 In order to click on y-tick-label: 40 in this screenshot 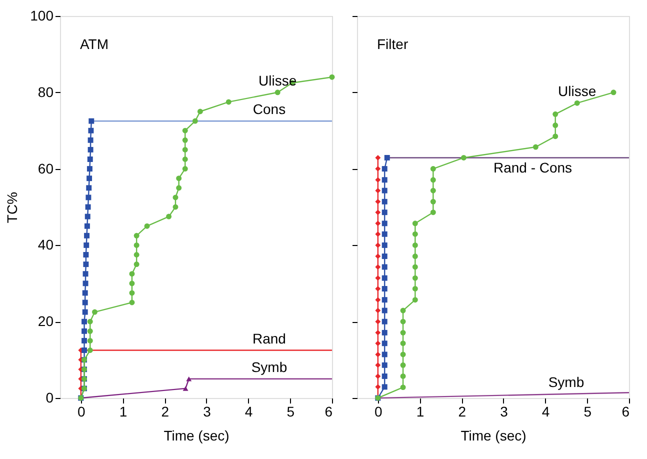, I will do `click(46, 244)`.